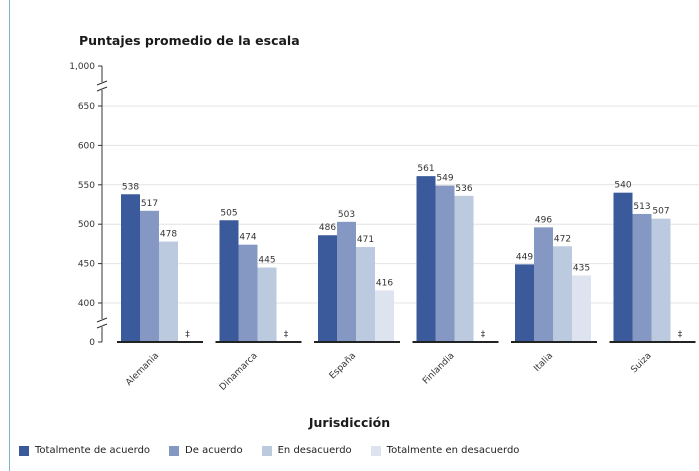 Image resolution: width=699 pixels, height=471 pixels. What do you see at coordinates (425, 169) in the screenshot?
I see `bar-value-label: 561` at bounding box center [425, 169].